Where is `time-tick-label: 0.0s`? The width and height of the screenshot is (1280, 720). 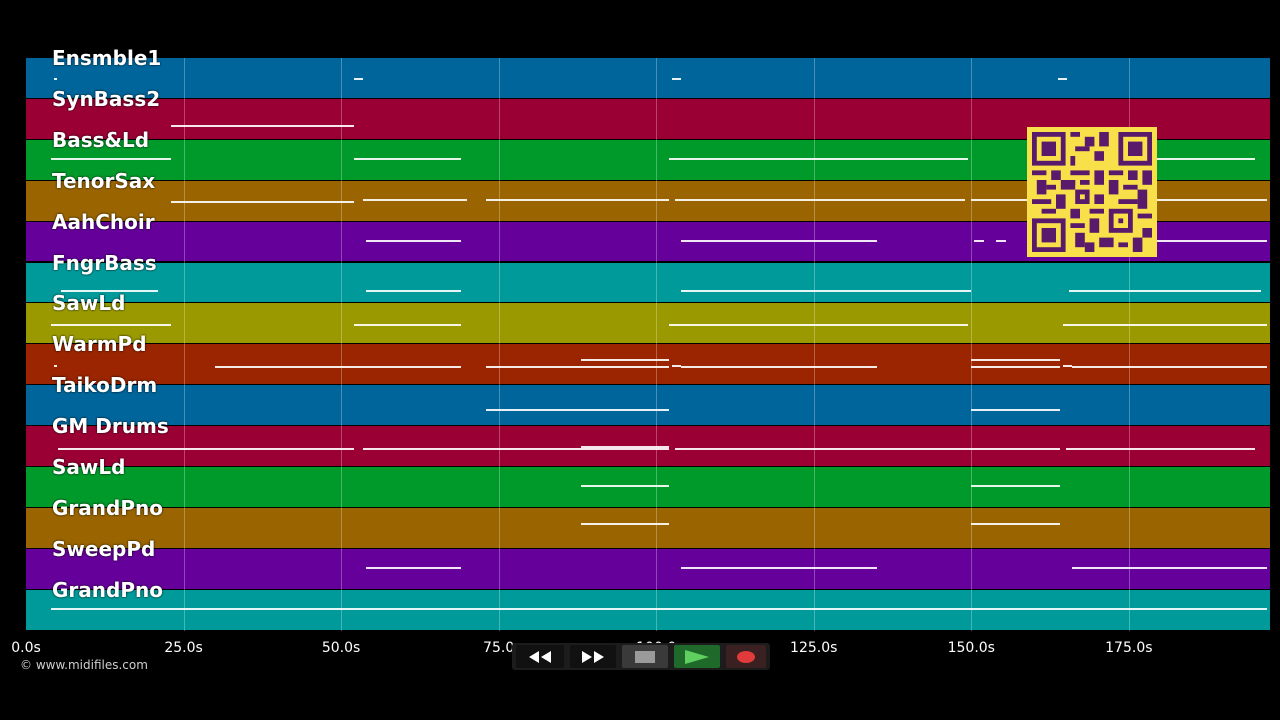
time-tick-label: 0.0s is located at coordinates (26, 648).